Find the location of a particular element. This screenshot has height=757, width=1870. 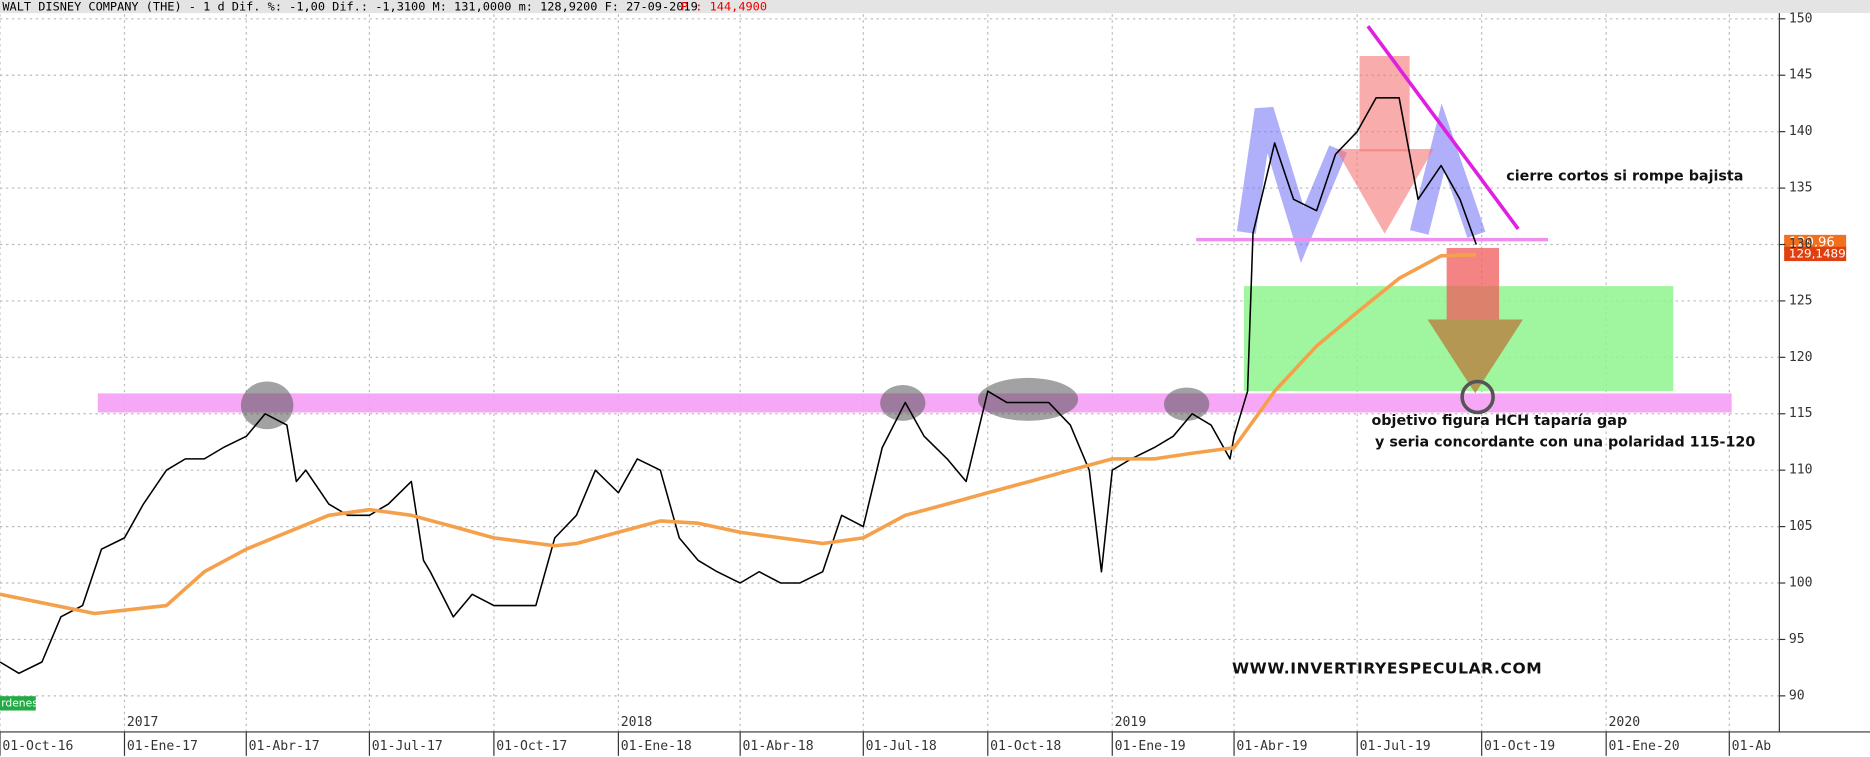

x-tick-label: 01-Oct-16 is located at coordinates (37, 746).